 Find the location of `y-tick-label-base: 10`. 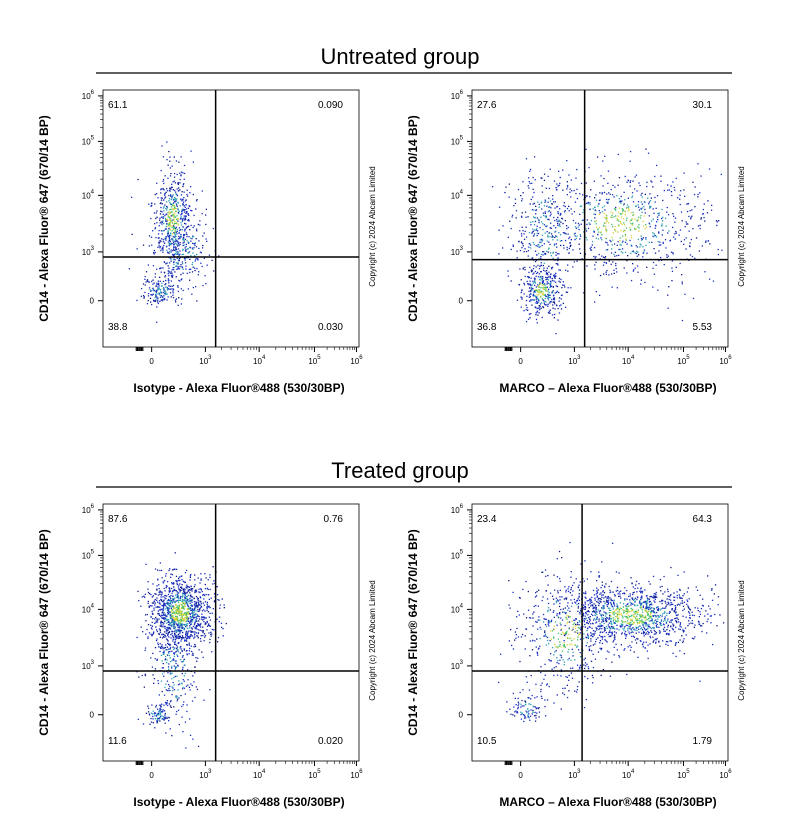

y-tick-label-base: 10 is located at coordinates (86, 510).